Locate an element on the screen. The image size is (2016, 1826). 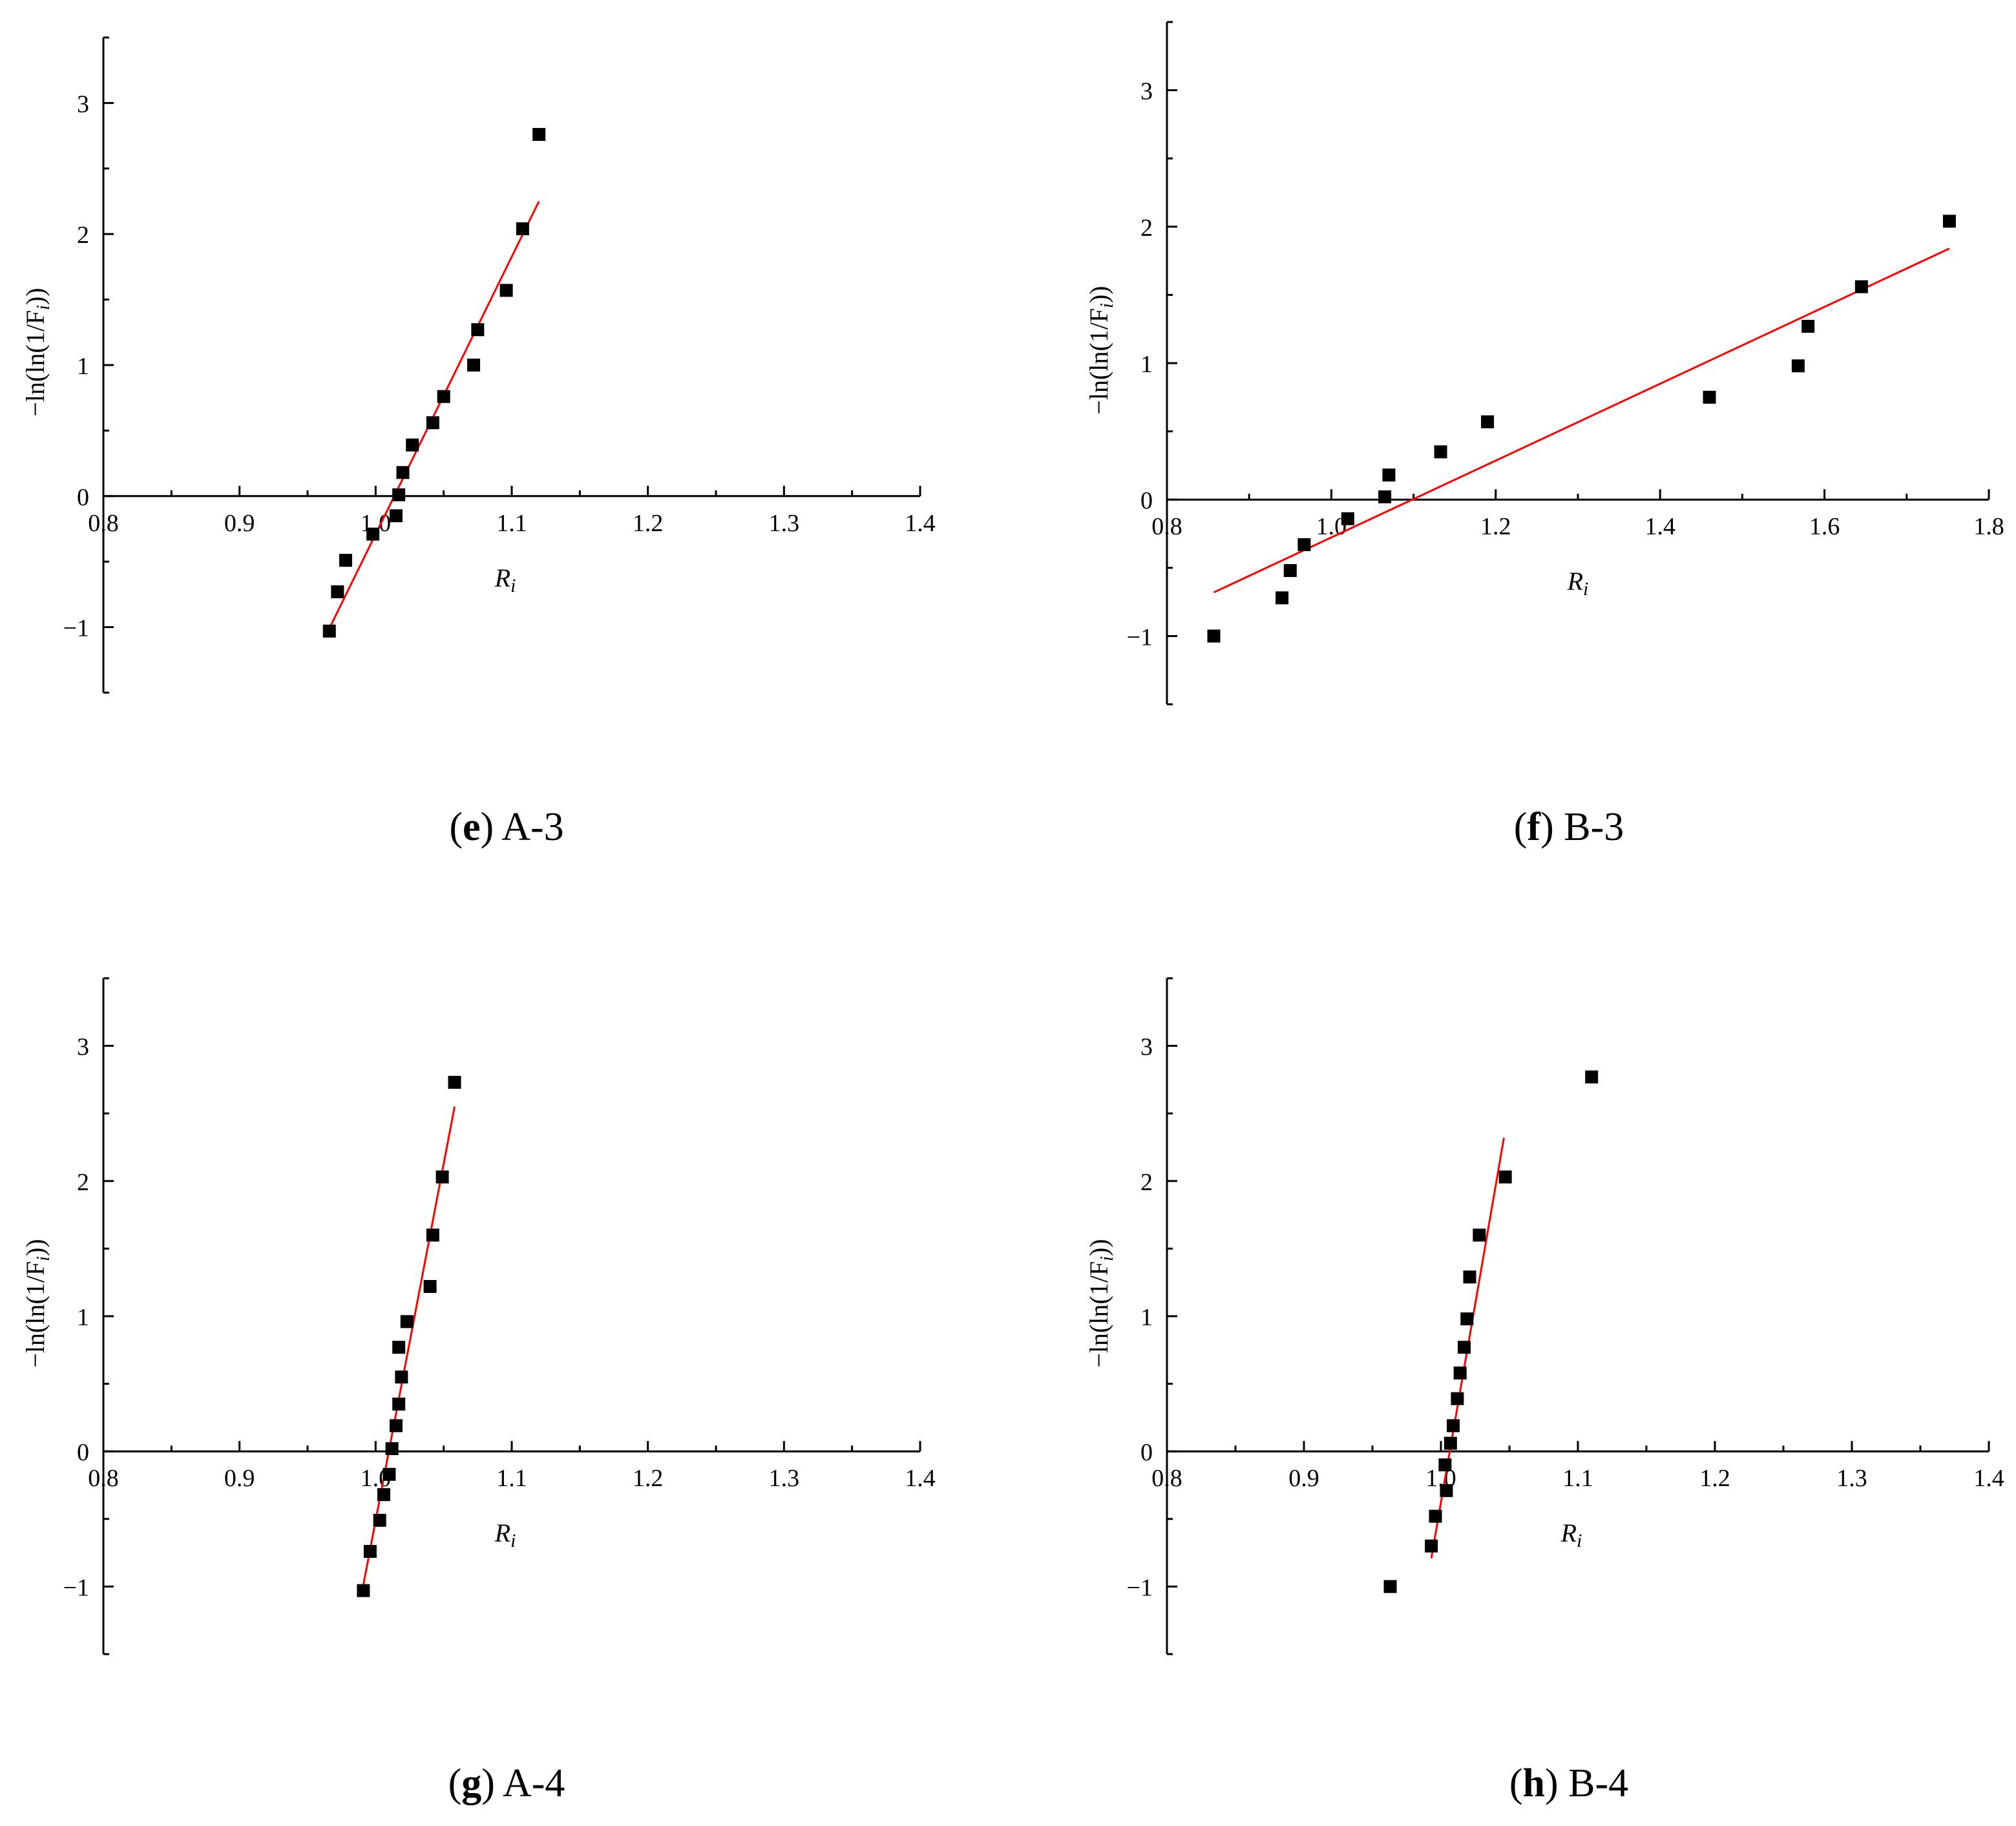
x-tick-label: 1.8 is located at coordinates (1988, 526).